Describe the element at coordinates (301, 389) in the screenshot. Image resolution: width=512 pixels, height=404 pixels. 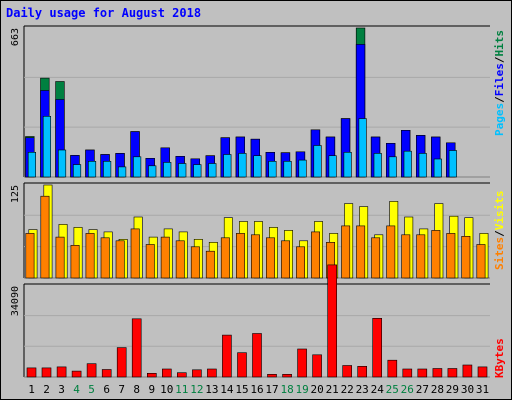
I see `x-tick-label: 19` at that location.